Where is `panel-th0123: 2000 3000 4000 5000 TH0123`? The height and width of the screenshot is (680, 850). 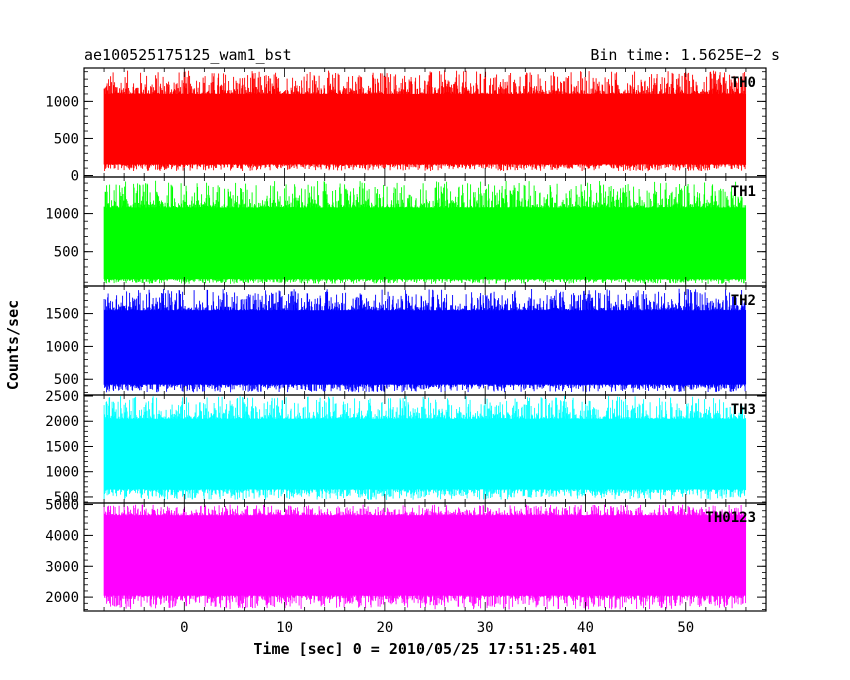
panel-th0123: 2000 3000 4000 5000 TH0123 is located at coordinates (406, 555).